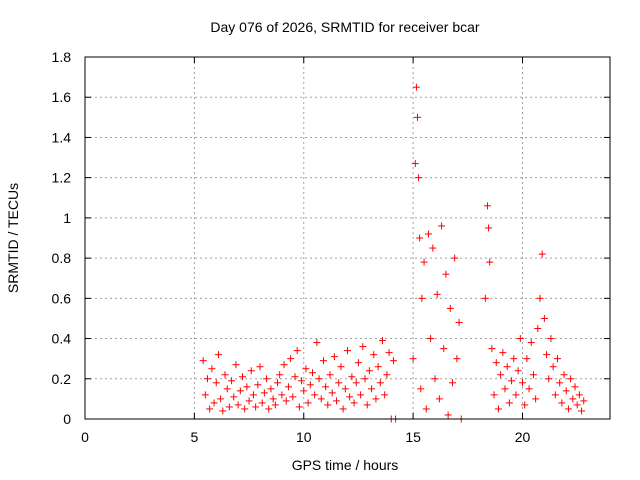 The image size is (640, 480). I want to click on y-tick-label: 0.8, so click(62, 258).